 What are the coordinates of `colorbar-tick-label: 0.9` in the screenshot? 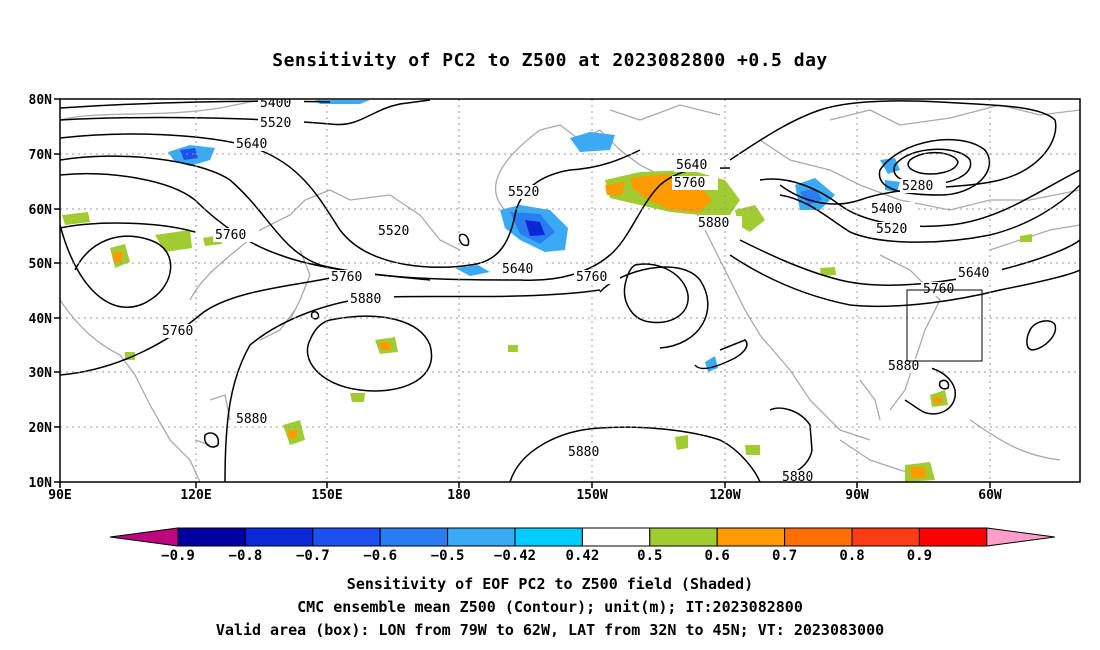 It's located at (919, 556).